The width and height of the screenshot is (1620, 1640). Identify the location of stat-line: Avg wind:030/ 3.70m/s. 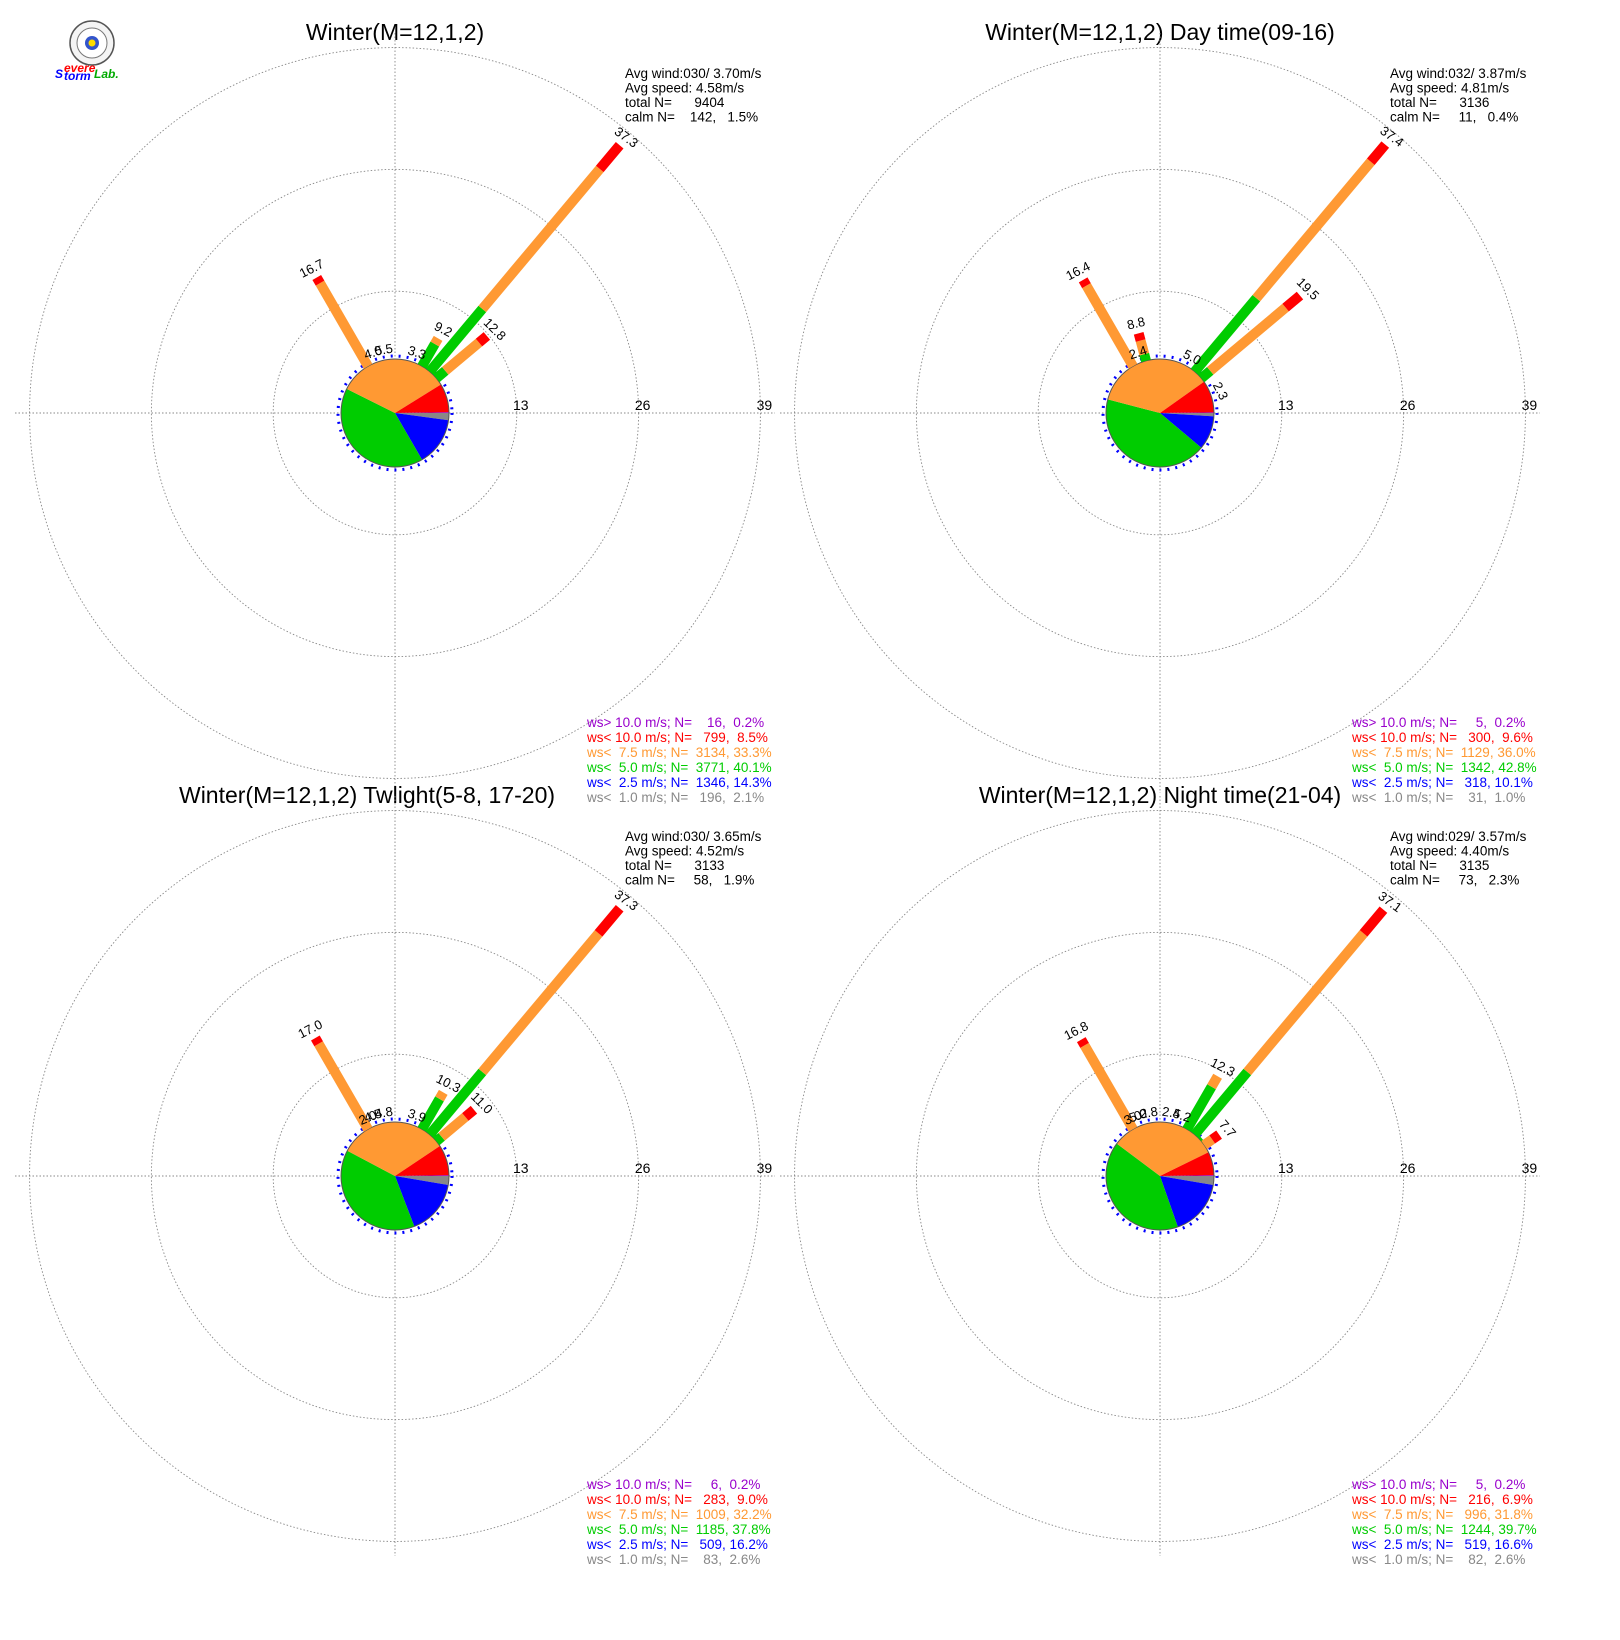
(693, 73).